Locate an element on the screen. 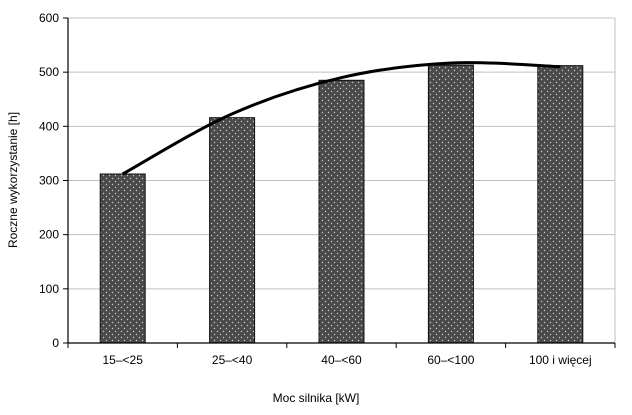 Image resolution: width=632 pixels, height=415 pixels. y-tick-label: 100 is located at coordinates (49, 289).